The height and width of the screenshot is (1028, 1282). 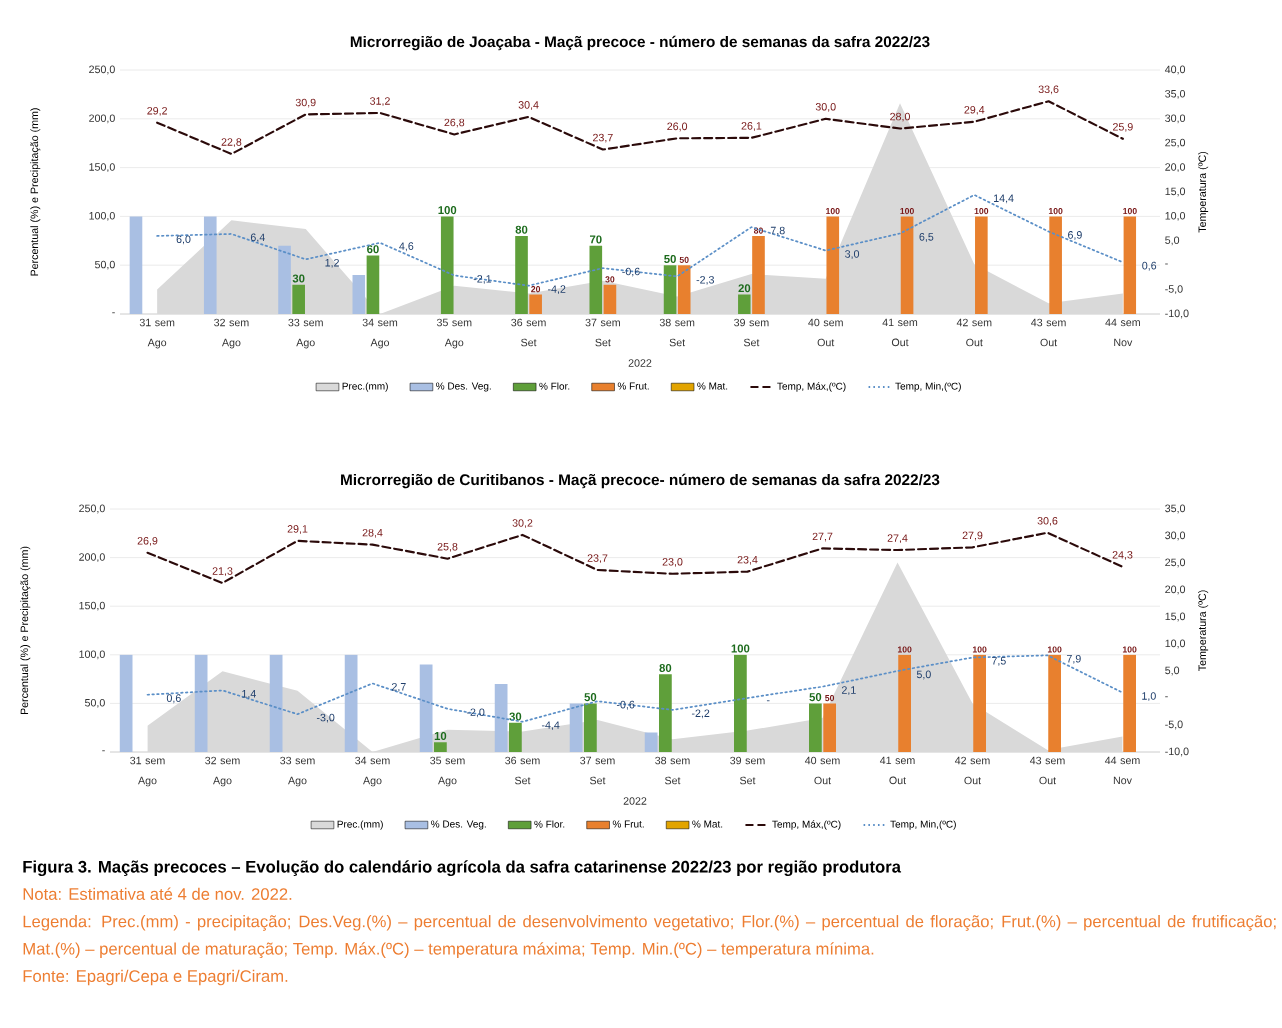 I want to click on x-tick-label: 40 sem Out, so click(x=822, y=770).